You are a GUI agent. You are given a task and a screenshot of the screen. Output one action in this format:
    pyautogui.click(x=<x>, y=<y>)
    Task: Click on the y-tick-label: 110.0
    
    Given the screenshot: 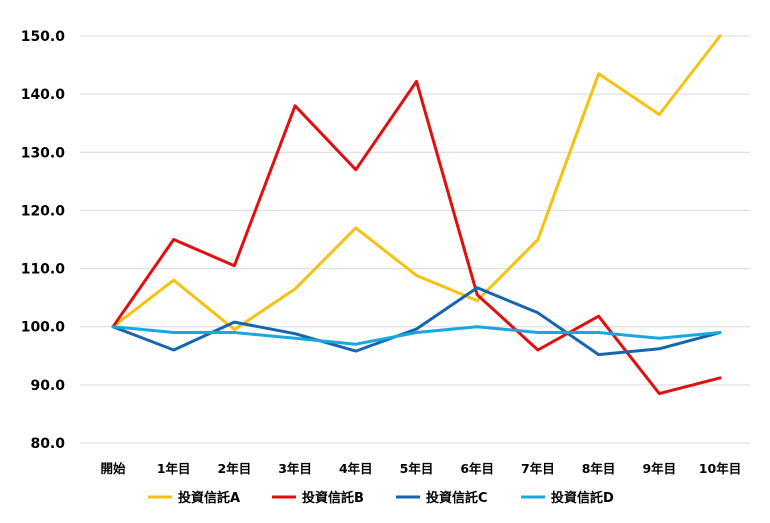 What is the action you would take?
    pyautogui.click(x=43, y=270)
    